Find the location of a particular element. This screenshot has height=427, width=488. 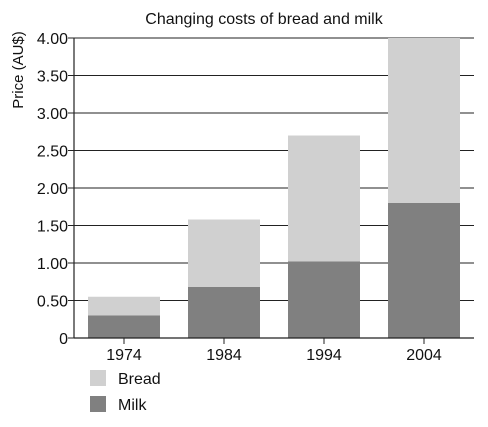

y-tick-label: 0.50 is located at coordinates (52, 302).